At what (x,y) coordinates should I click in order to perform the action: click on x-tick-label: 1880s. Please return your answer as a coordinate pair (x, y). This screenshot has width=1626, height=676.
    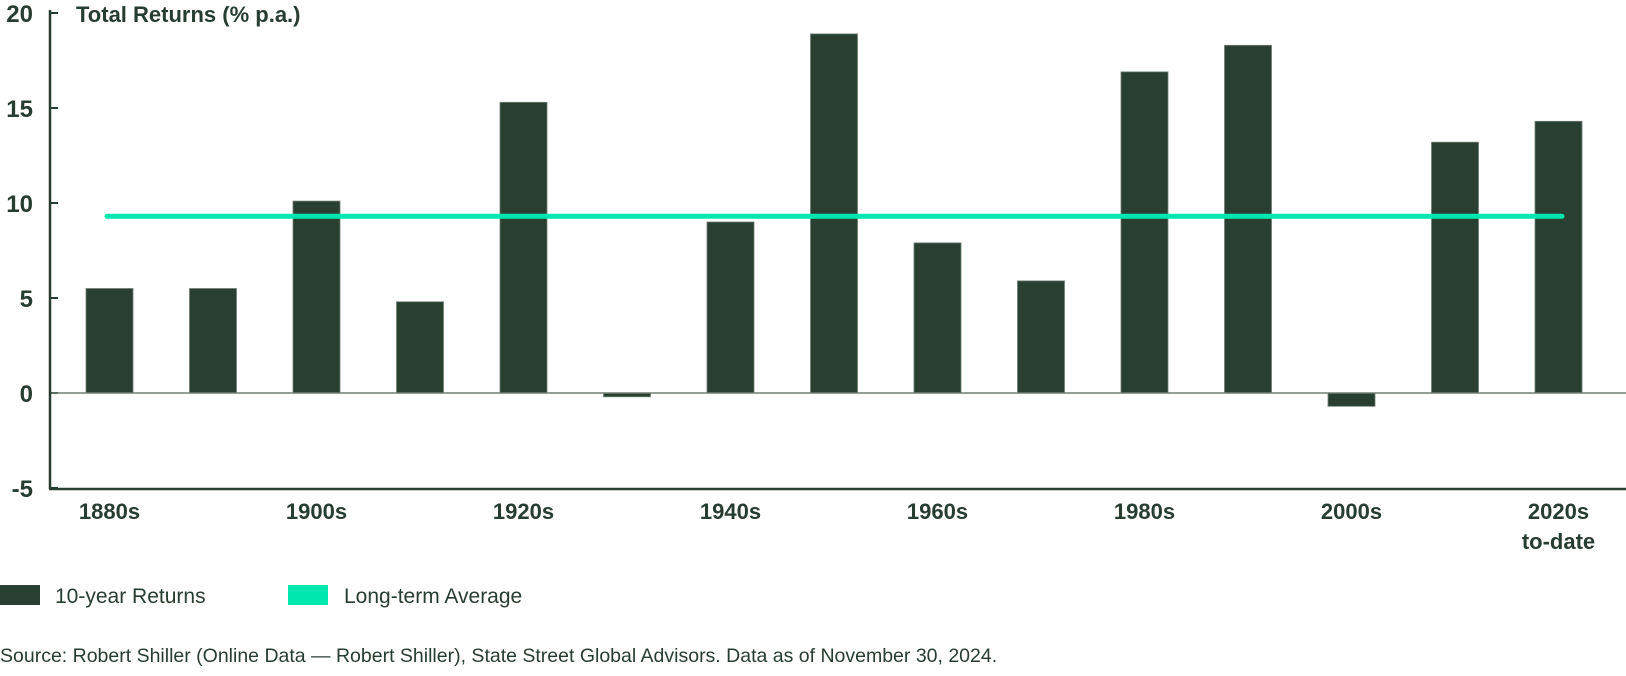
    Looking at the image, I should click on (109, 511).